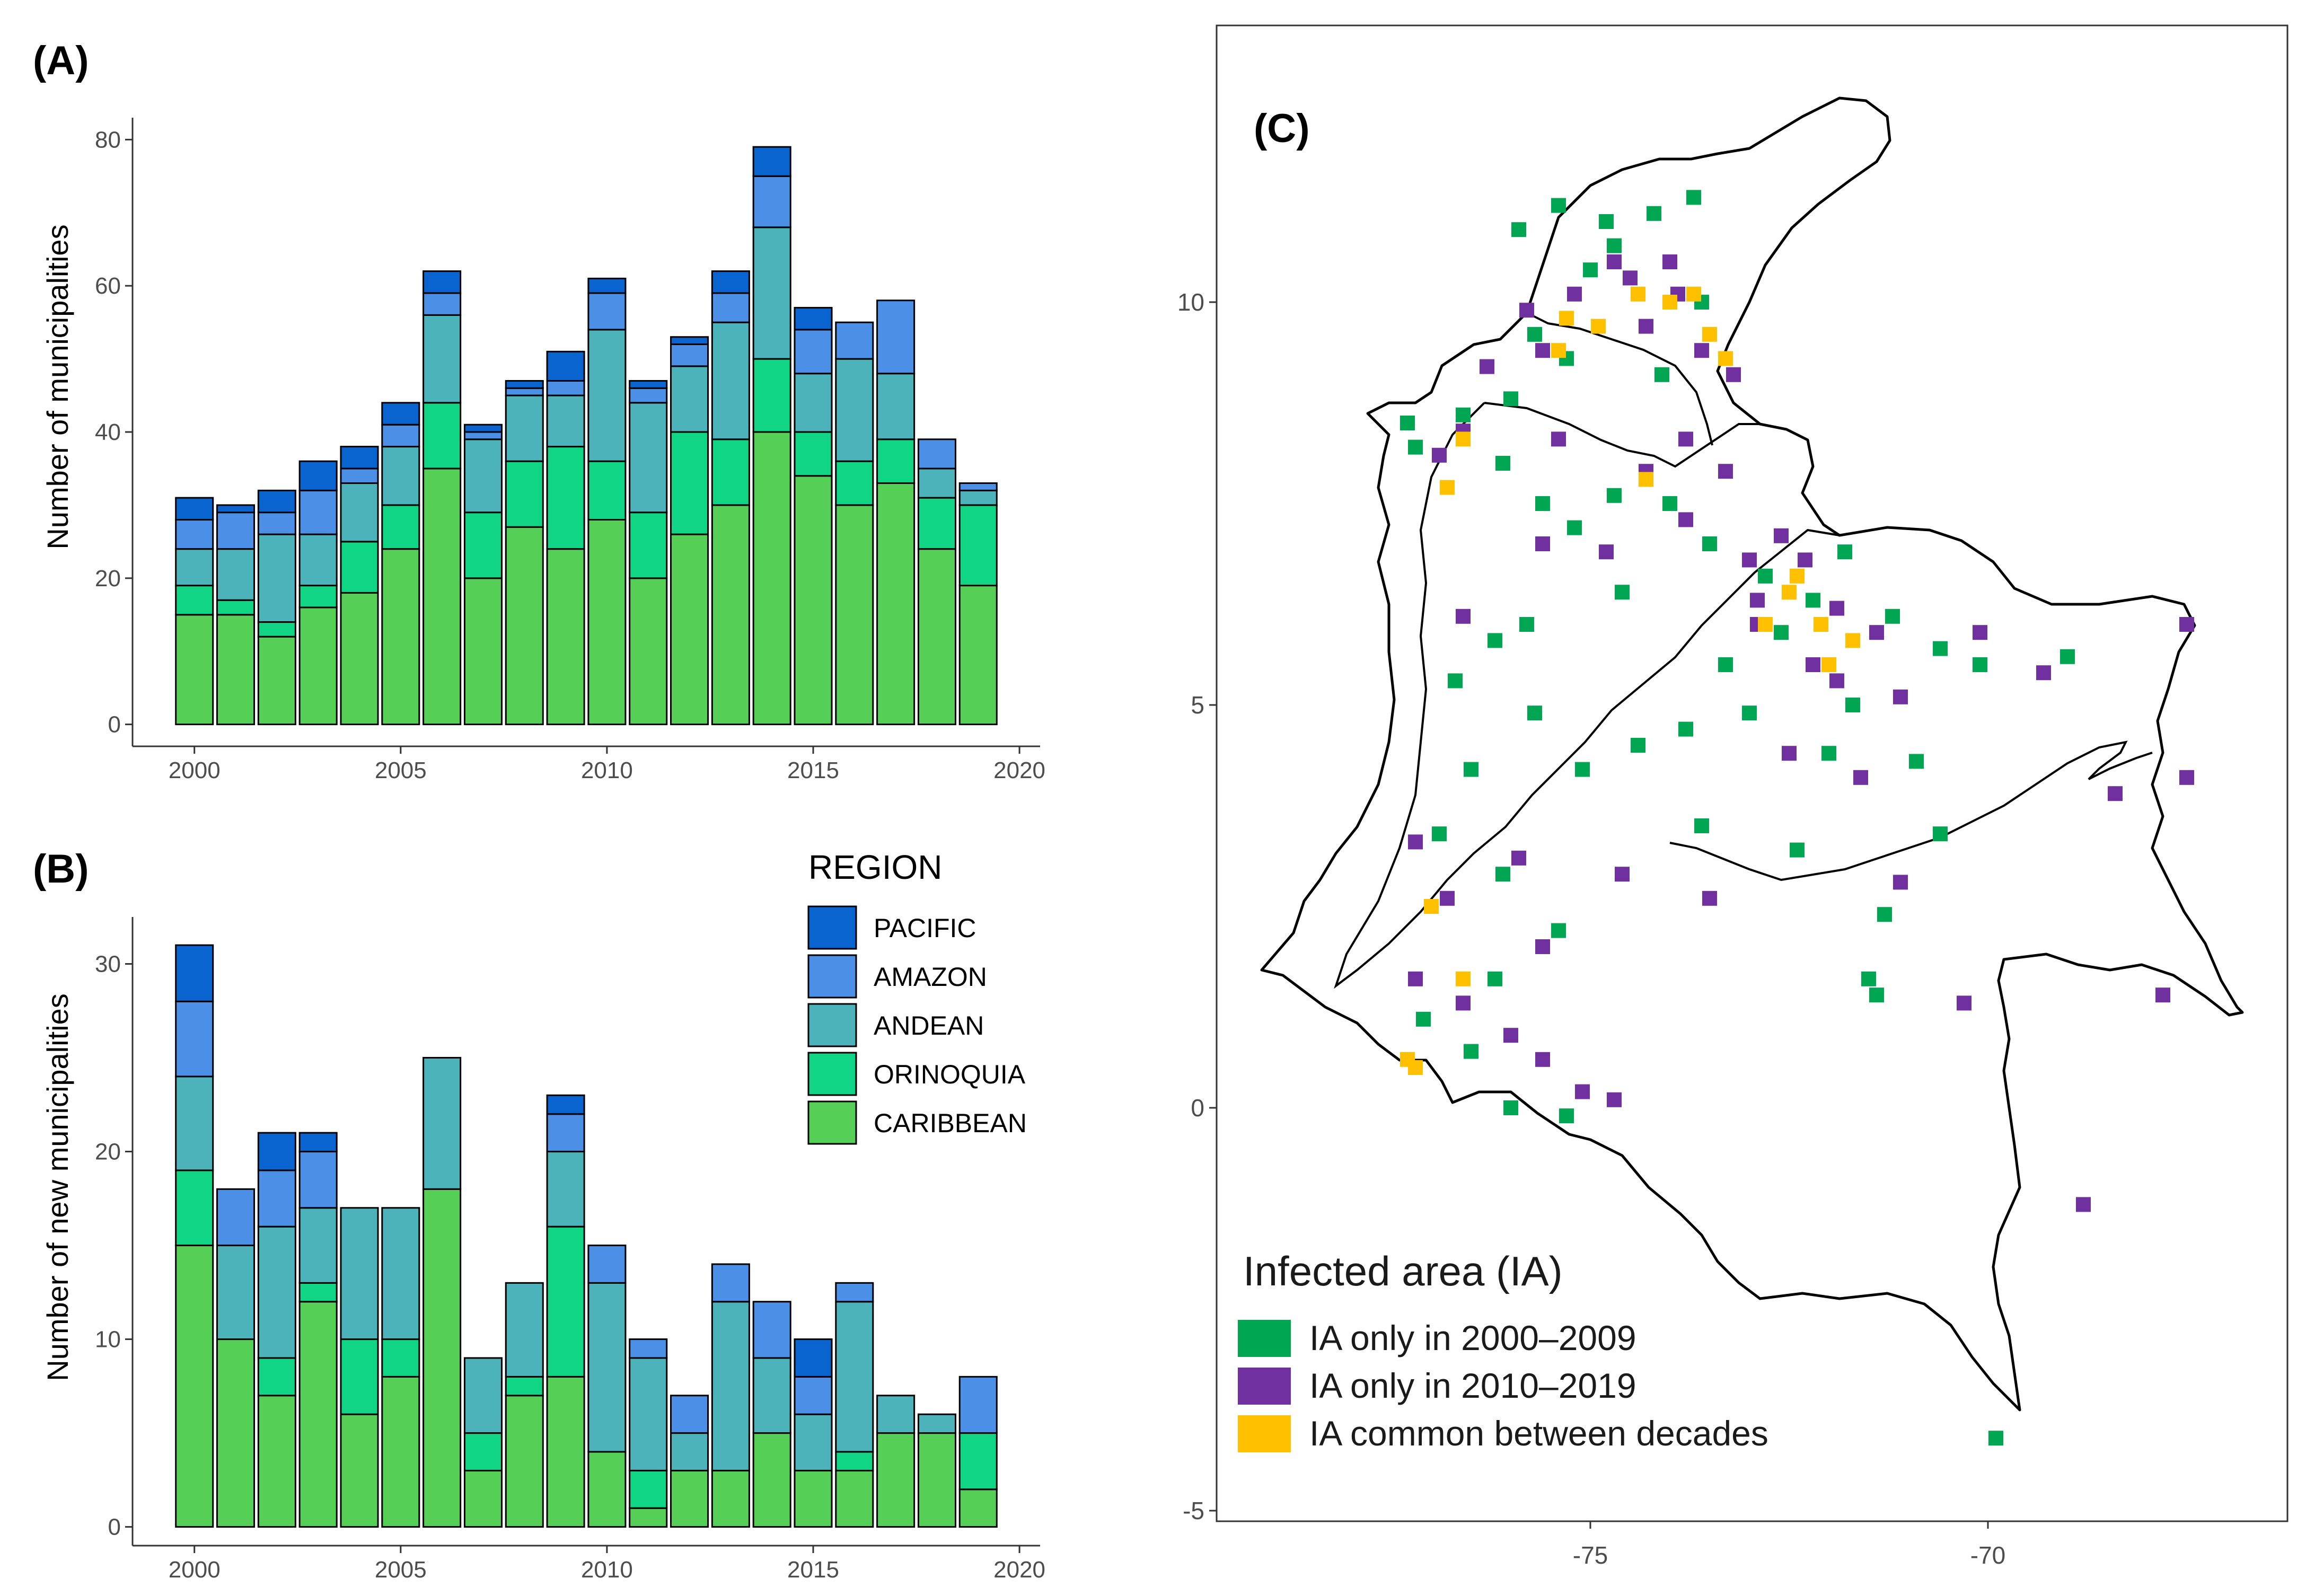 The image size is (2306, 1596). I want to click on ia-legend-swatch-ia_2010s, so click(1264, 1386).